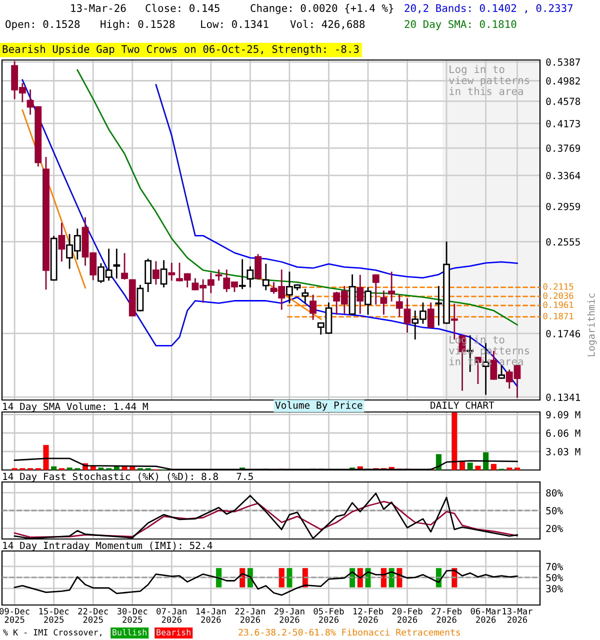 The width and height of the screenshot is (600, 640). Describe the element at coordinates (517, 615) in the screenshot. I see `x-tick-label: 13-Mar 2026` at that location.